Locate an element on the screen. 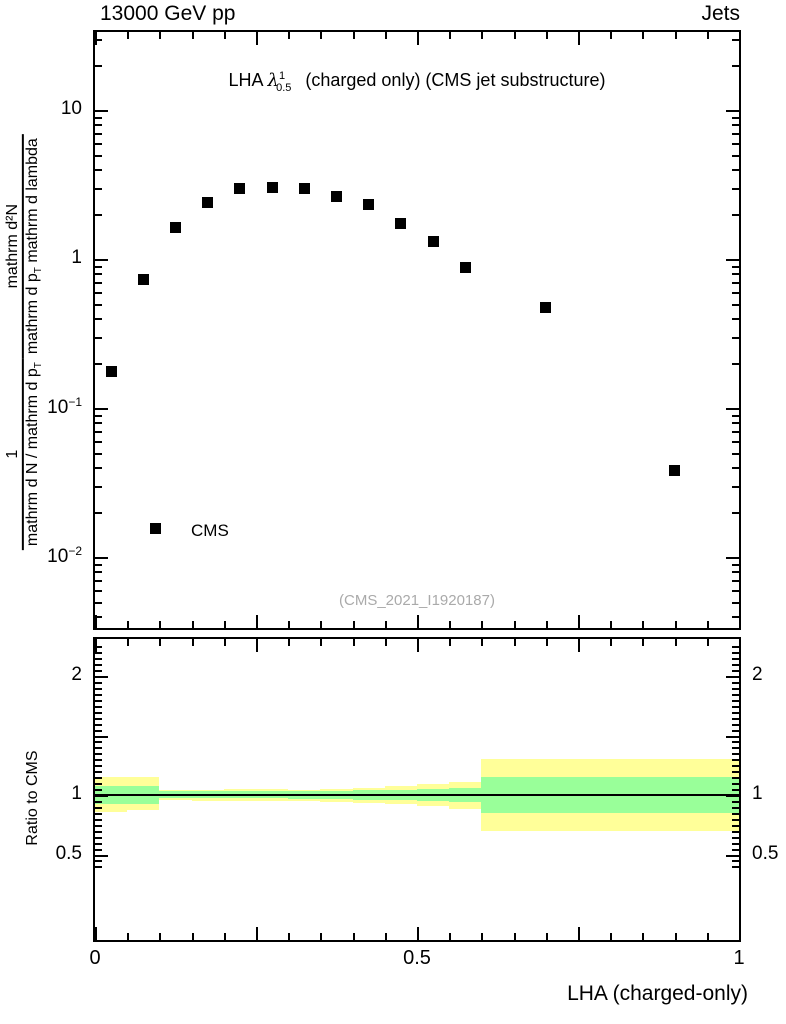  legend-marker-icon is located at coordinates (155, 528).